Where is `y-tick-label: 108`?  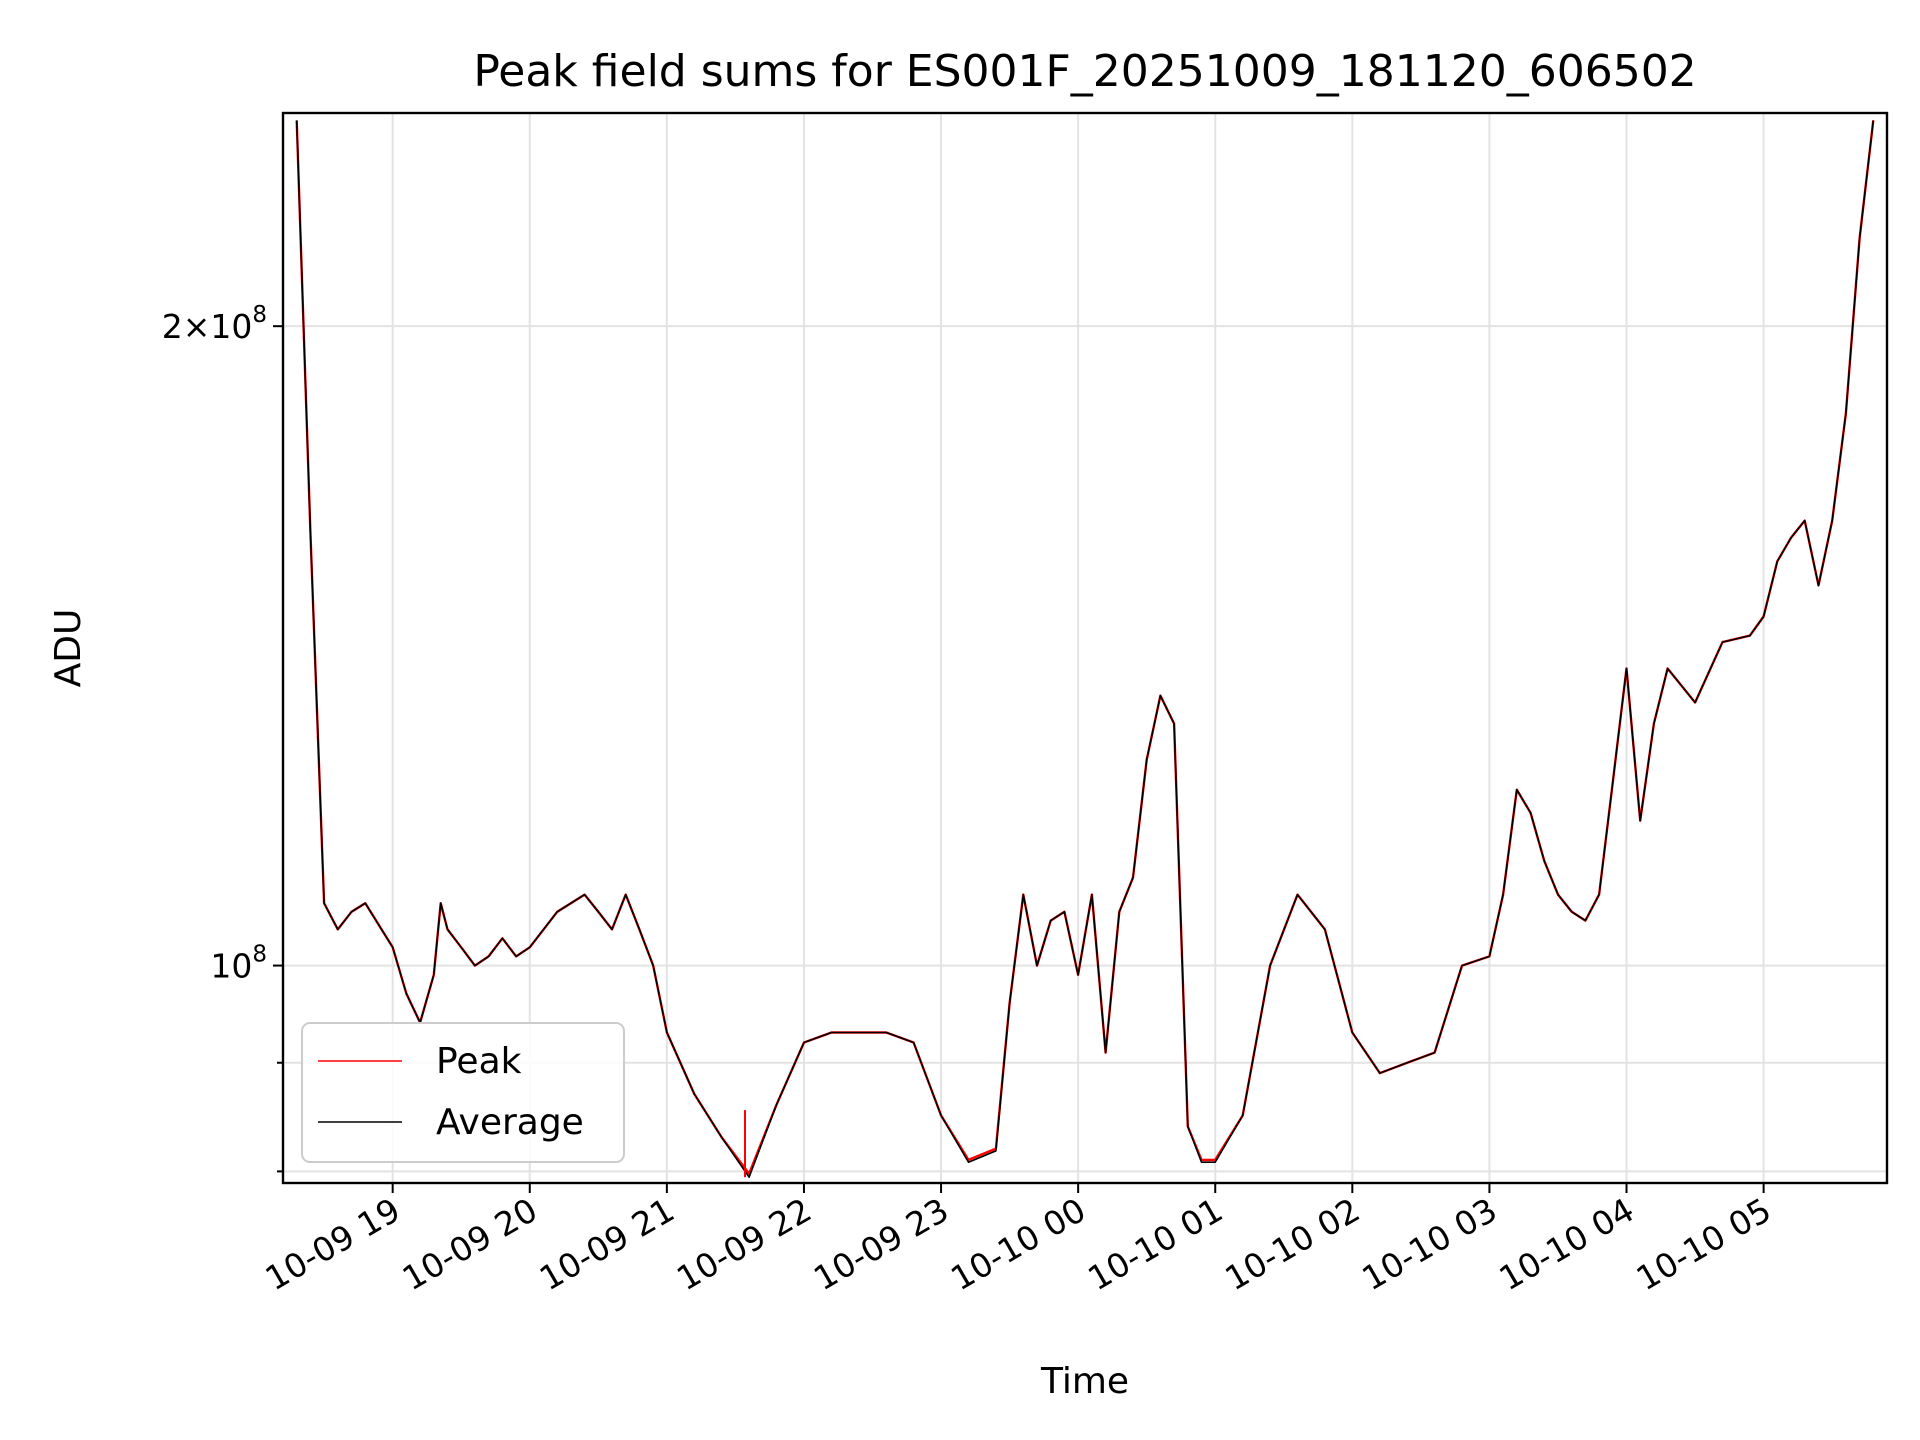
y-tick-label: 108 is located at coordinates (238, 964).